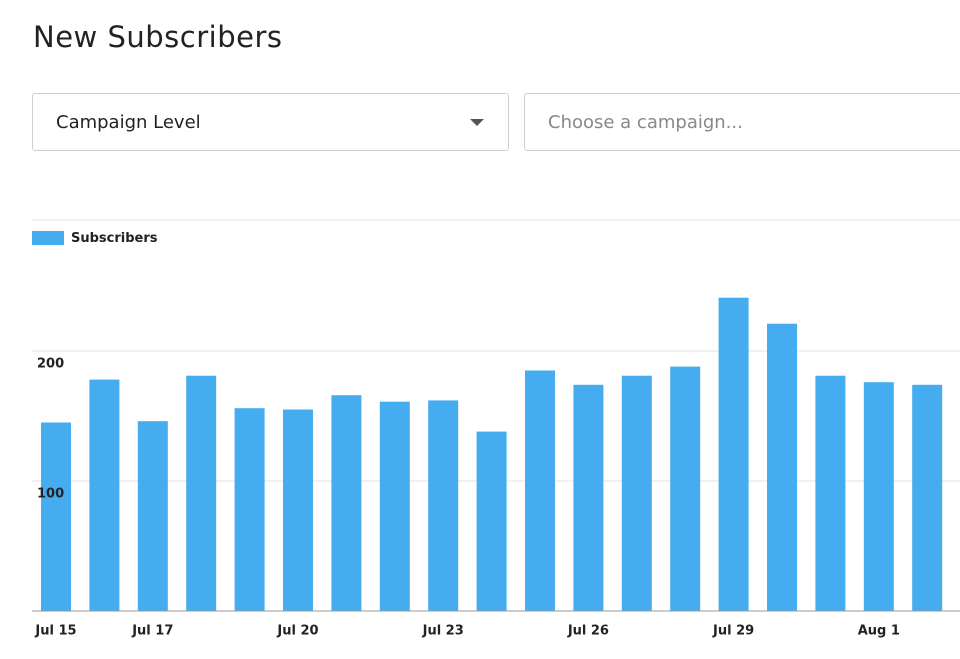 This screenshot has height=659, width=960. Describe the element at coordinates (477, 122) in the screenshot. I see `dropdown-arrow` at that location.